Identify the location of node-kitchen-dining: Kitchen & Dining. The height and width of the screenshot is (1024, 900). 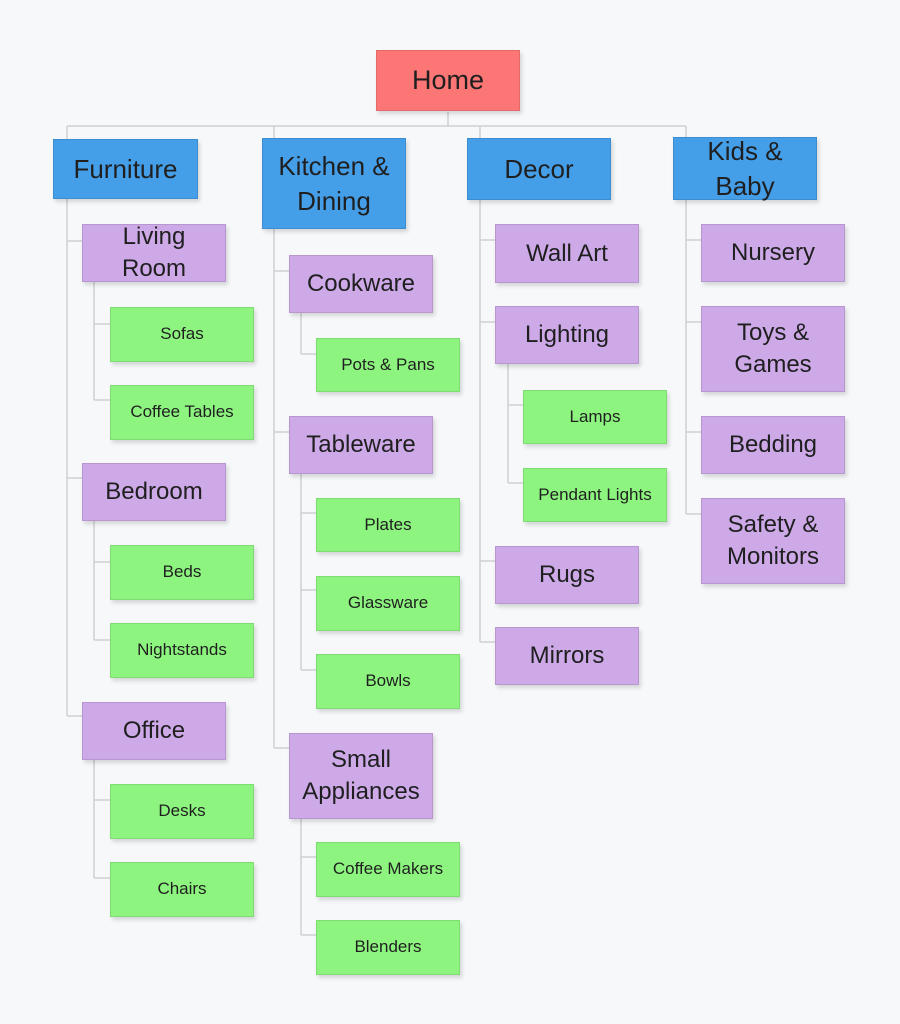
(334, 183).